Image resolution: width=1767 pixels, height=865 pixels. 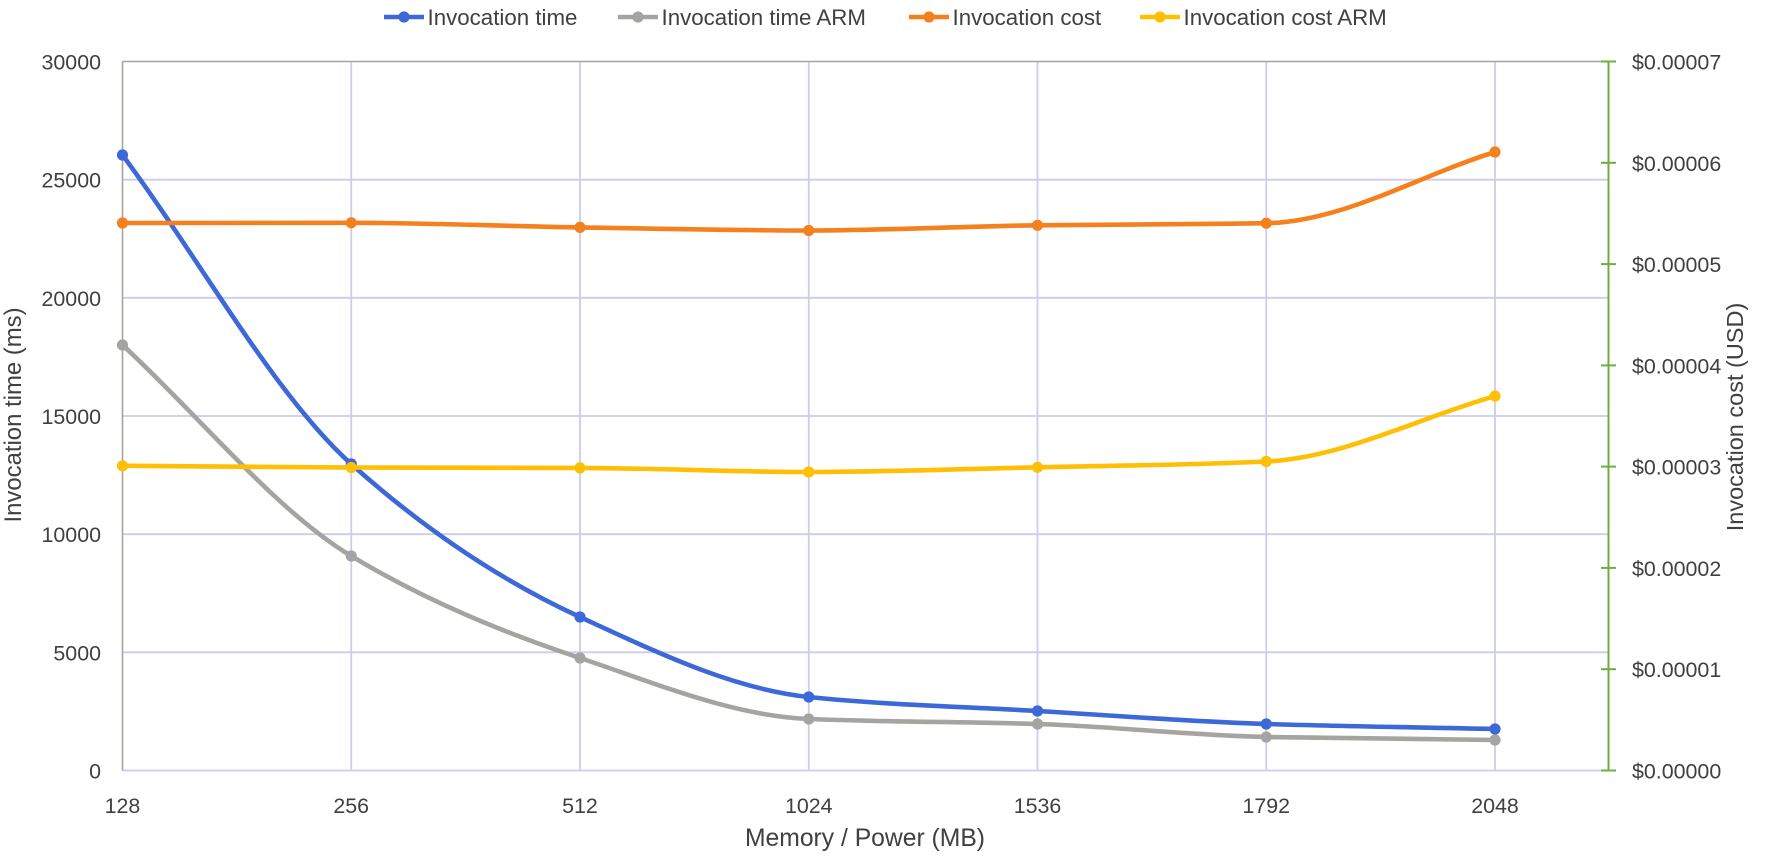 What do you see at coordinates (1038, 806) in the screenshot?
I see `svg-text: 1536` at bounding box center [1038, 806].